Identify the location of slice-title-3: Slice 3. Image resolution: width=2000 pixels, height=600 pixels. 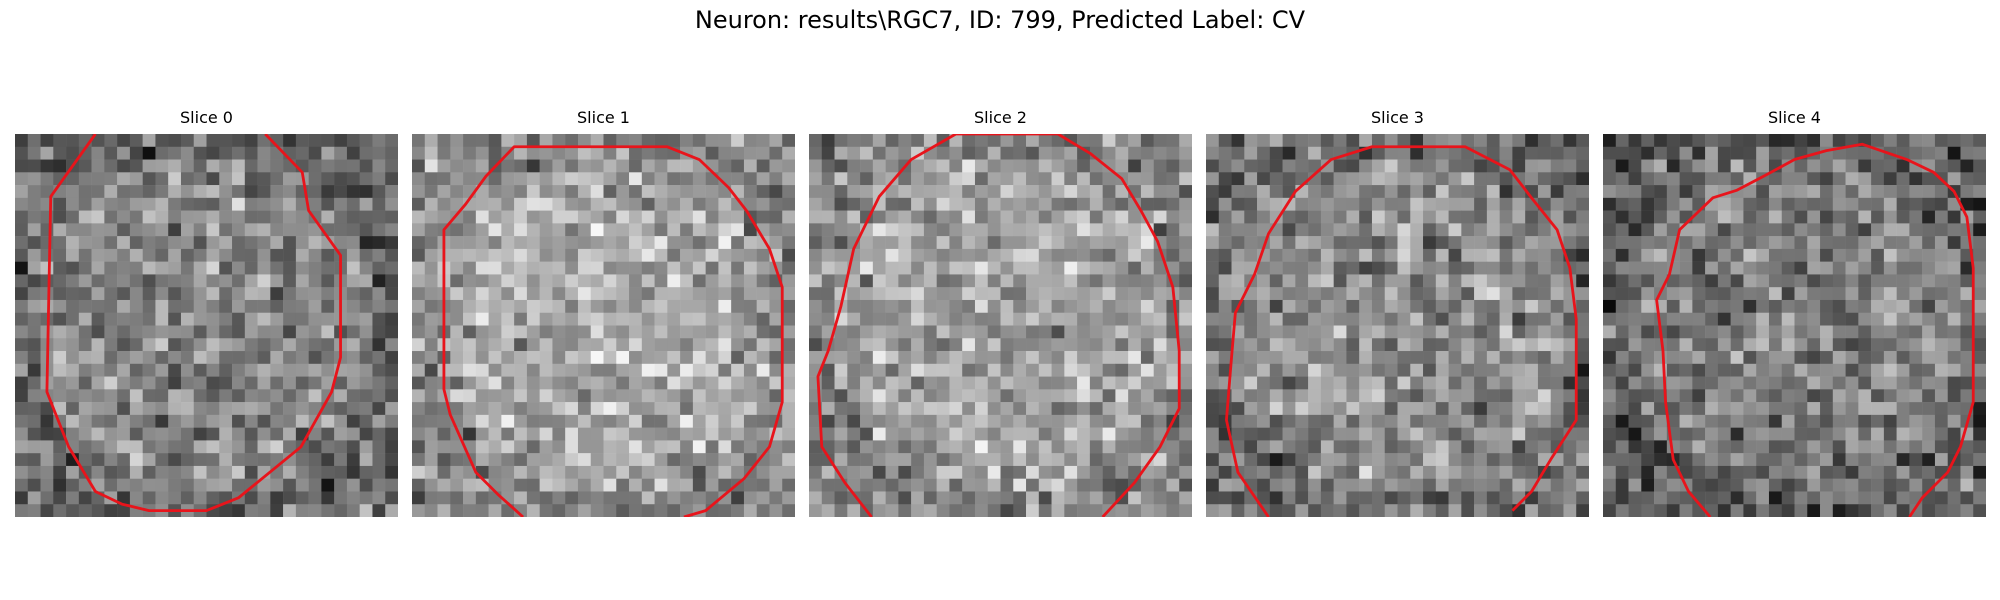
(1397, 118).